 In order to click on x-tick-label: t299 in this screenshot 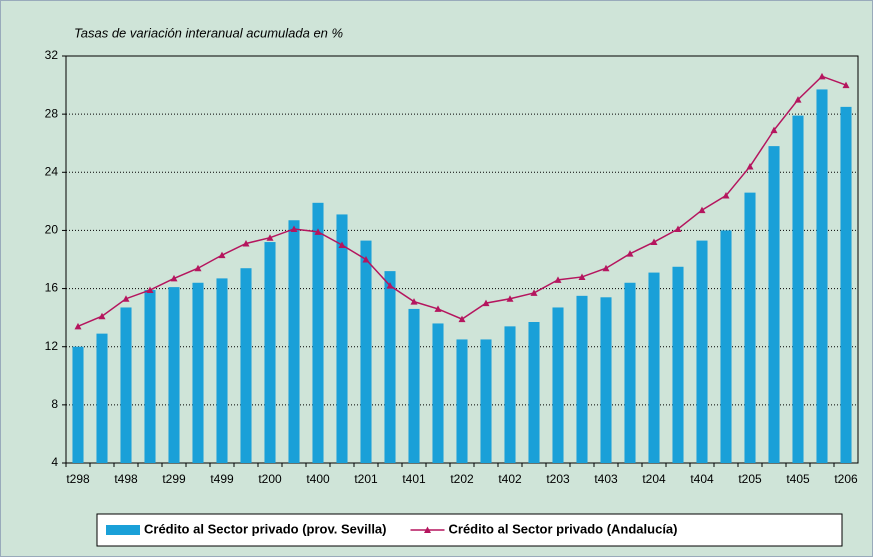, I will do `click(174, 479)`.